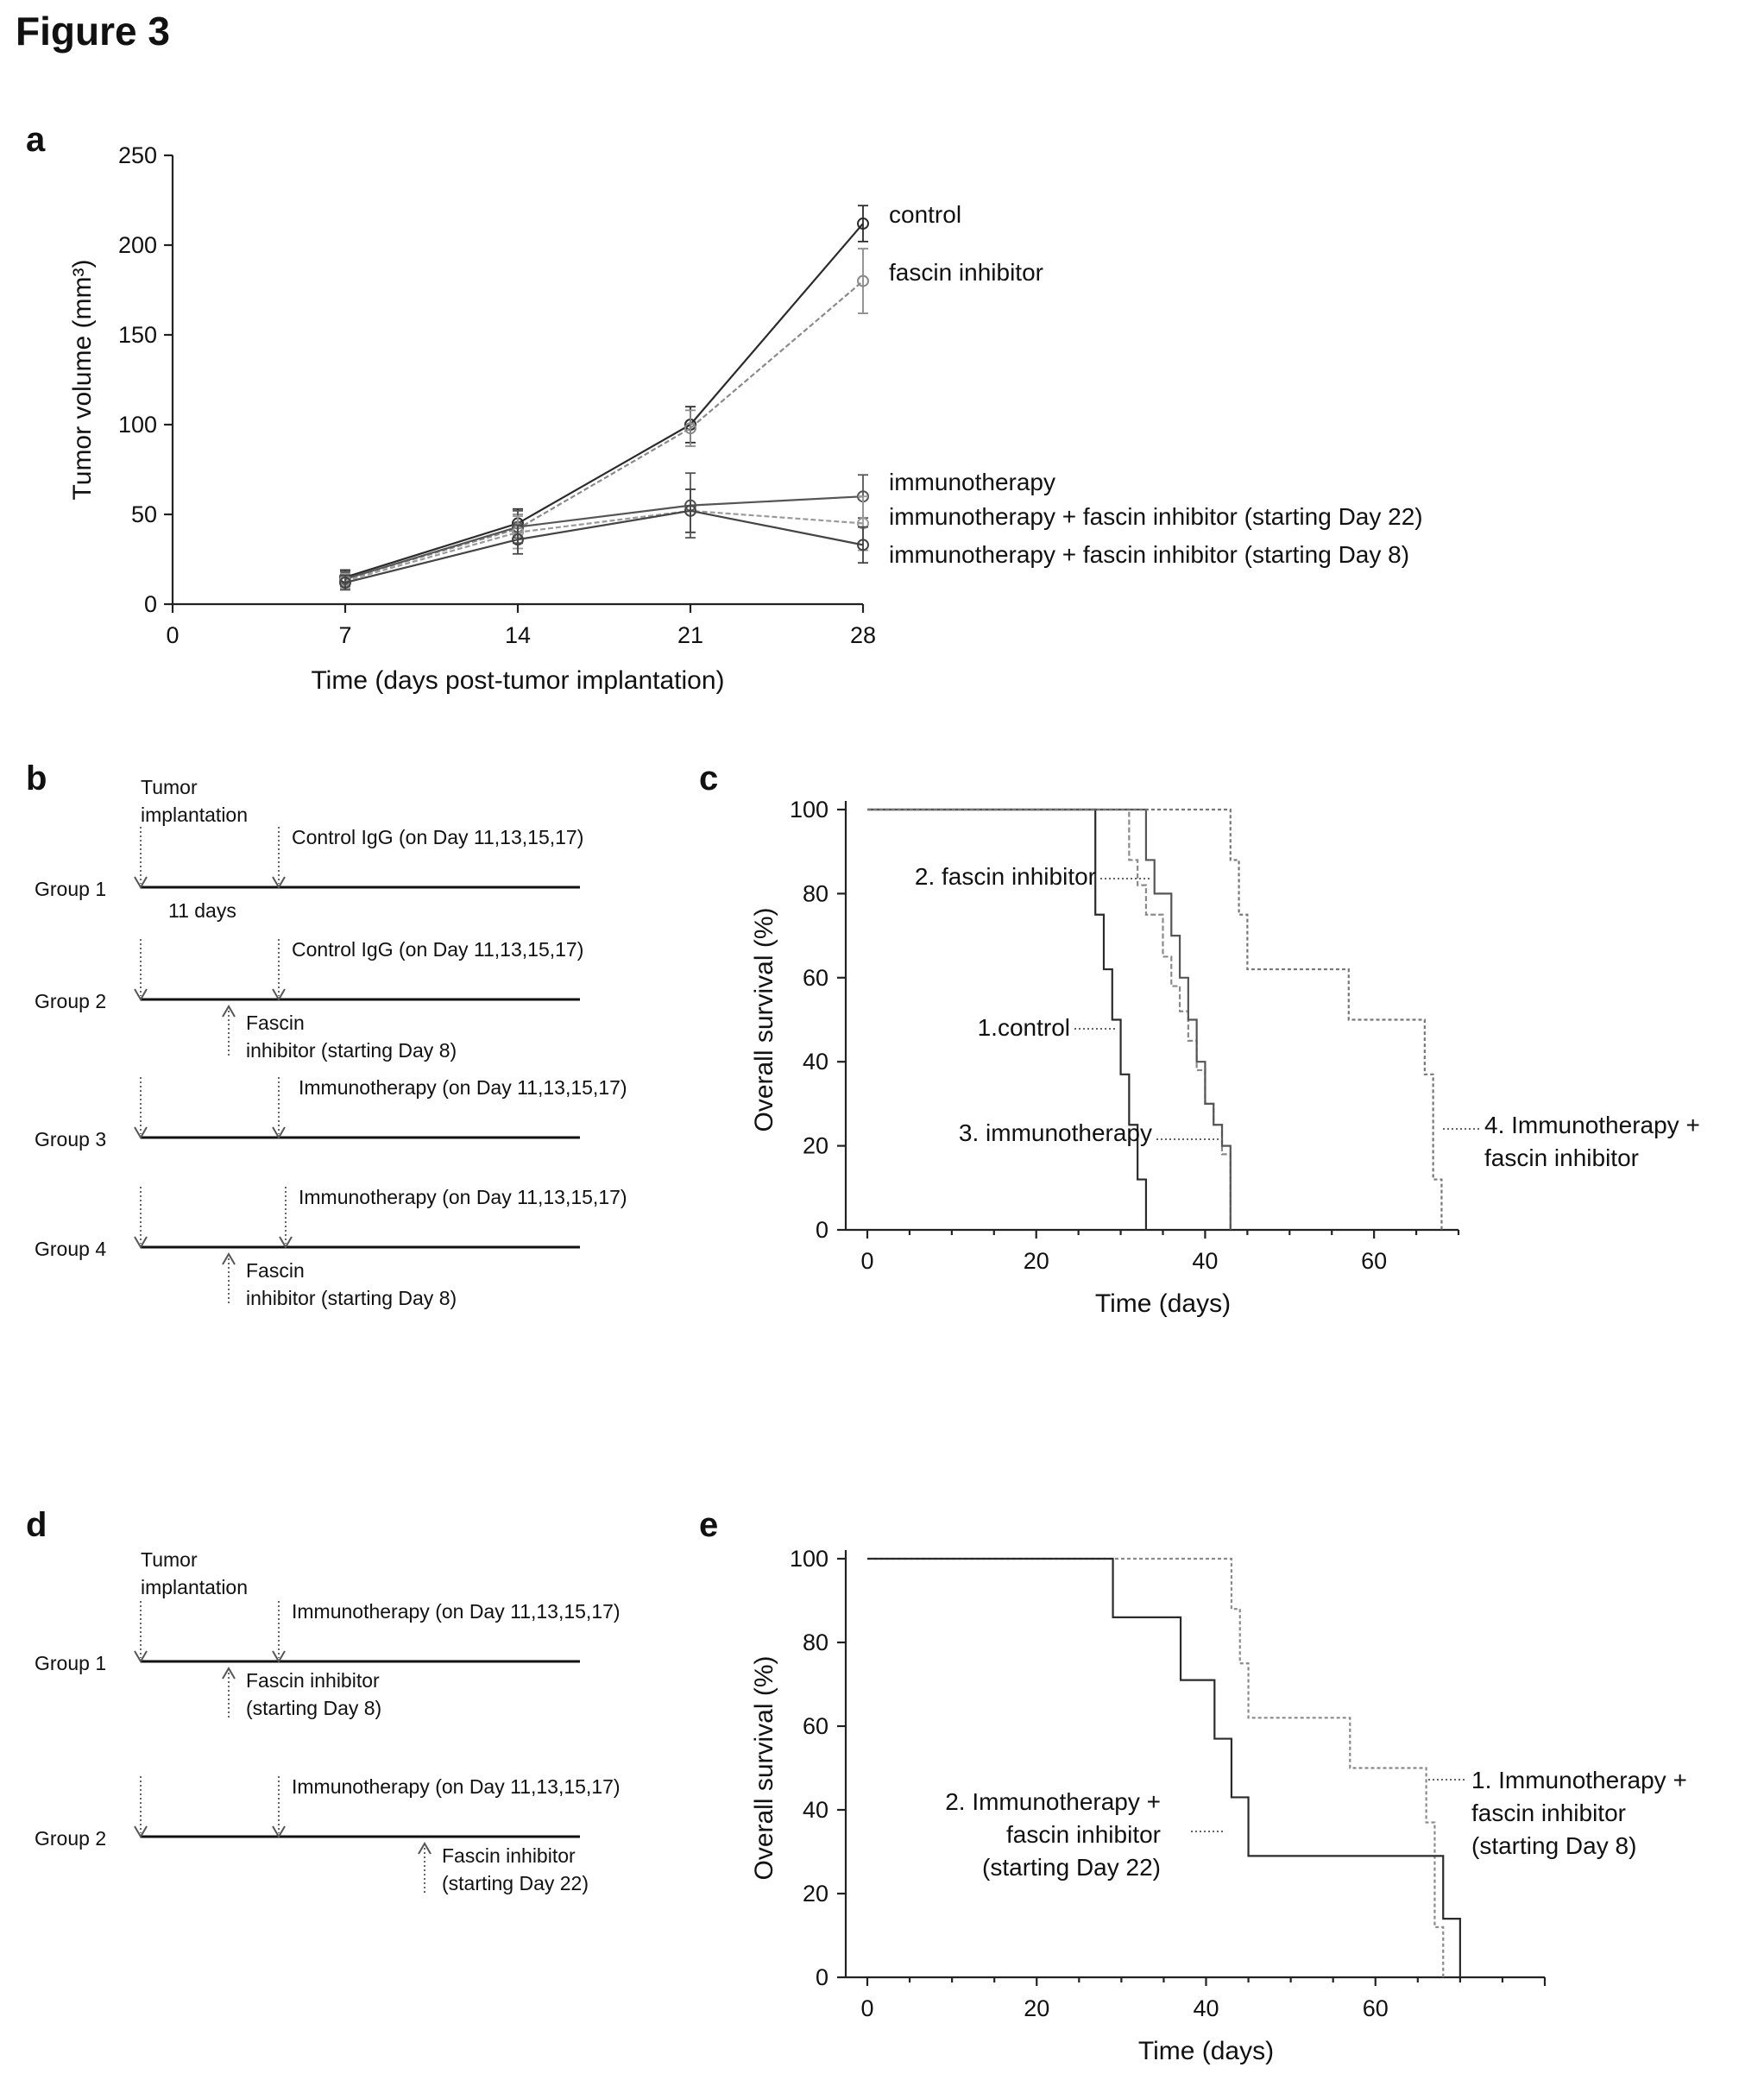 Image resolution: width=1764 pixels, height=2099 pixels. I want to click on series-label: (starting Day 8), so click(1553, 1845).